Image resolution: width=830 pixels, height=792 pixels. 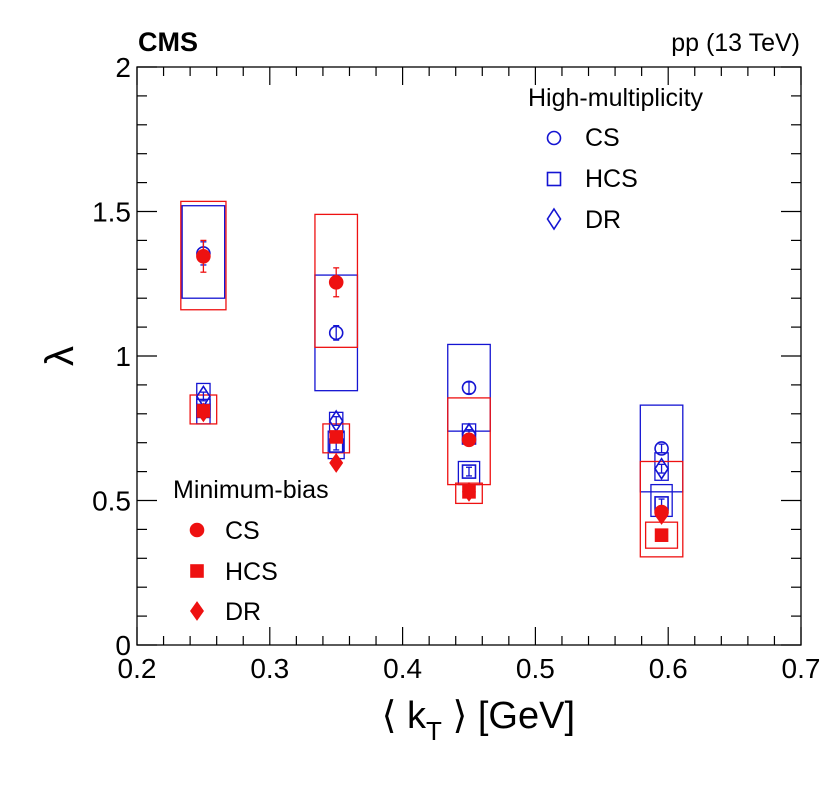 I want to click on x-axis-label: ⟨ kT ⟩ [GeV], so click(x=478, y=720).